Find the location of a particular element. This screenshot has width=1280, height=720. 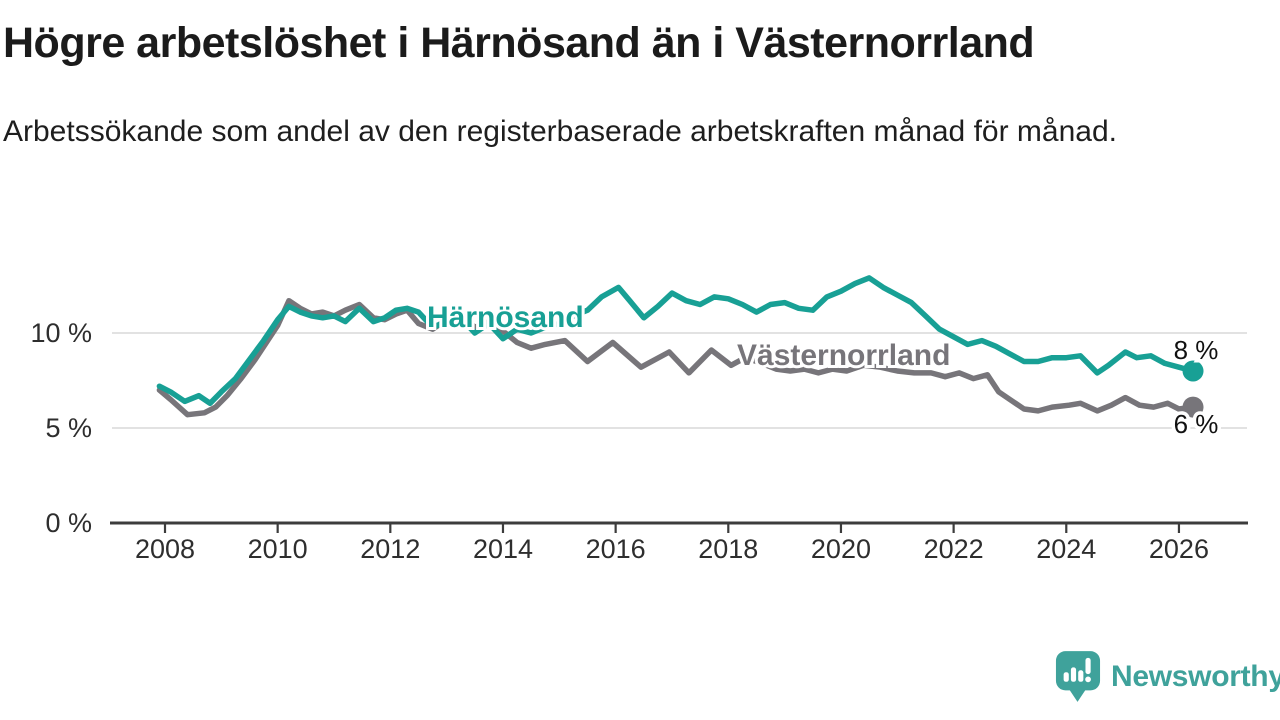

x-tick-label: 2012 is located at coordinates (390, 549).